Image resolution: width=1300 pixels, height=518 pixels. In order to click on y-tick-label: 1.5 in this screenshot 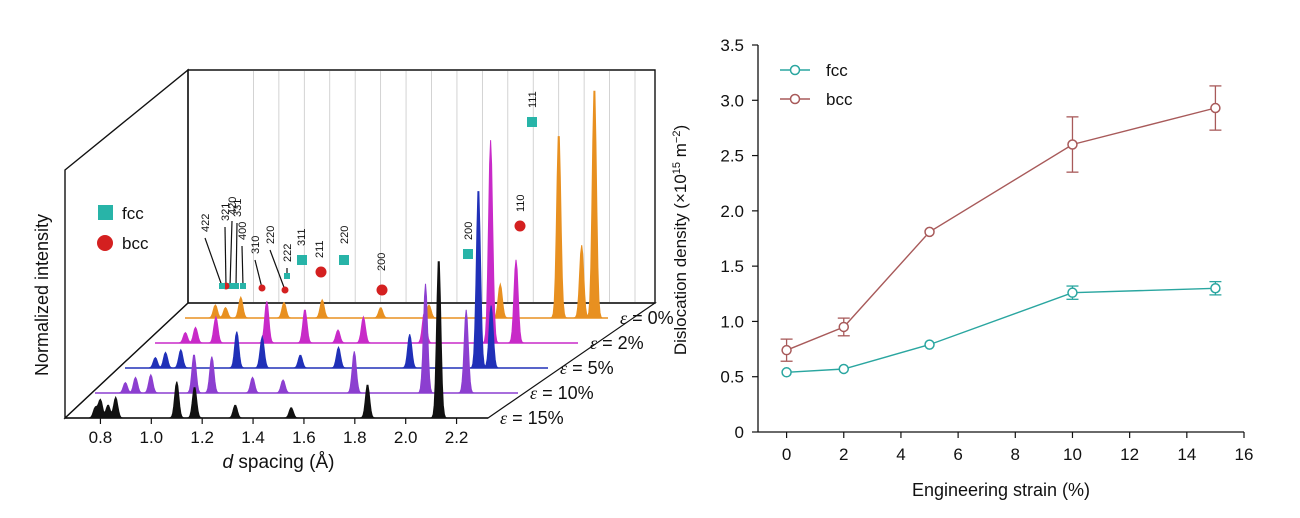, I will do `click(732, 266)`.